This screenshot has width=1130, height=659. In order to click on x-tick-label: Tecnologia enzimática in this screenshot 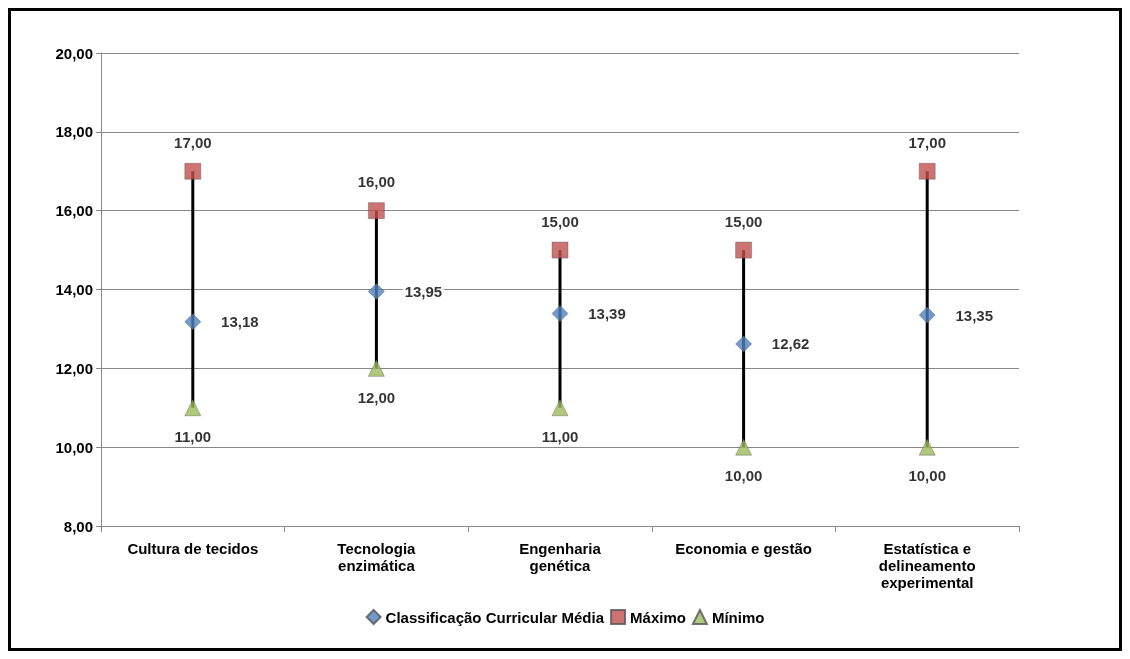, I will do `click(377, 557)`.